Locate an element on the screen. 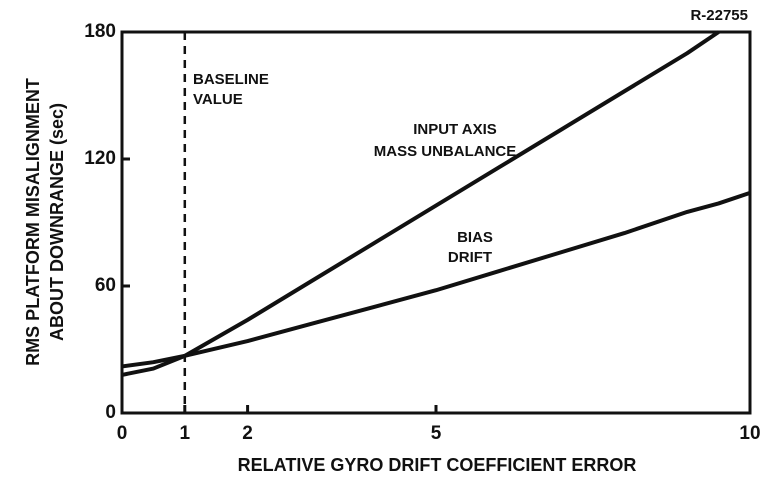 This screenshot has width=761, height=480. y-axis-label: ABOUT DOWNRANGE (sec) is located at coordinates (57, 222).